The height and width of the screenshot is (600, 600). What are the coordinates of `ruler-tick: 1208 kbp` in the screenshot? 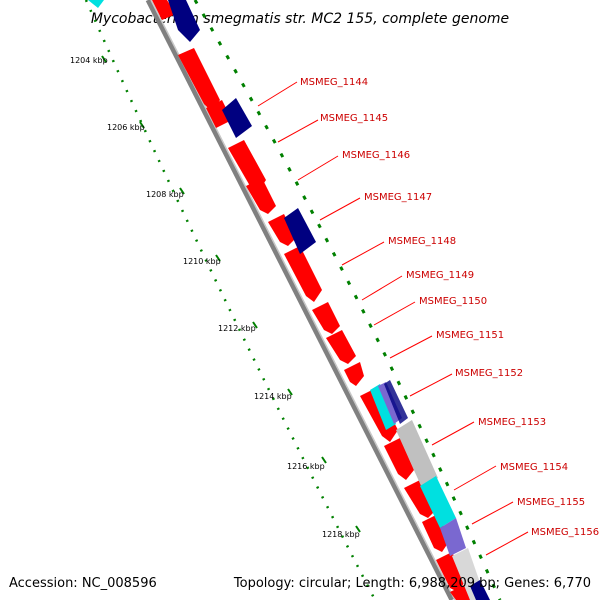 It's located at (165, 193).